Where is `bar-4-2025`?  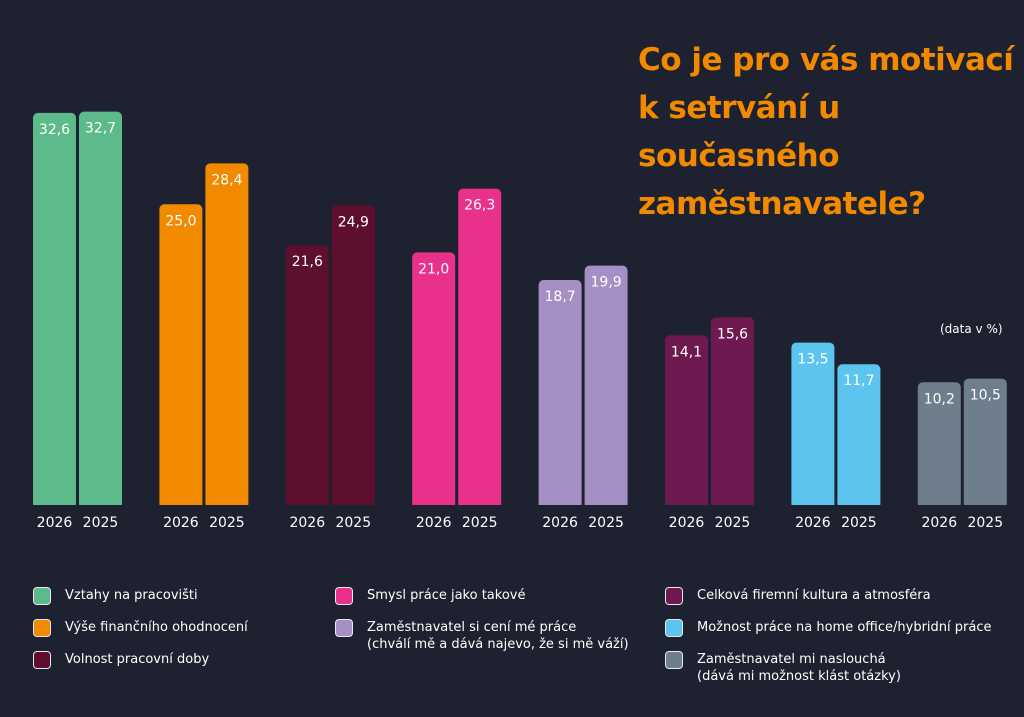 bar-4-2025 is located at coordinates (606, 387).